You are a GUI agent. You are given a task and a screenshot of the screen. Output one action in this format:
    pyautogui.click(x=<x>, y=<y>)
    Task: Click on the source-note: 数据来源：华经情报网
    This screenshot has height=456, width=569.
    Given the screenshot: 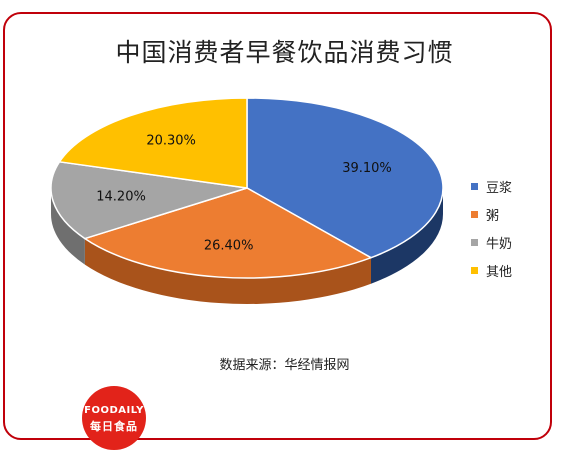 What is the action you would take?
    pyautogui.click(x=284, y=365)
    